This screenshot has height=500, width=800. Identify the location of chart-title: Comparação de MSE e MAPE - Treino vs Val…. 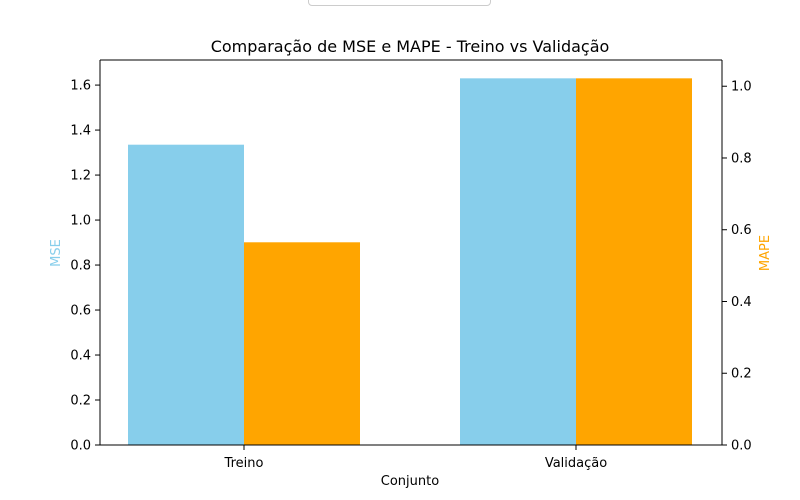
(410, 46).